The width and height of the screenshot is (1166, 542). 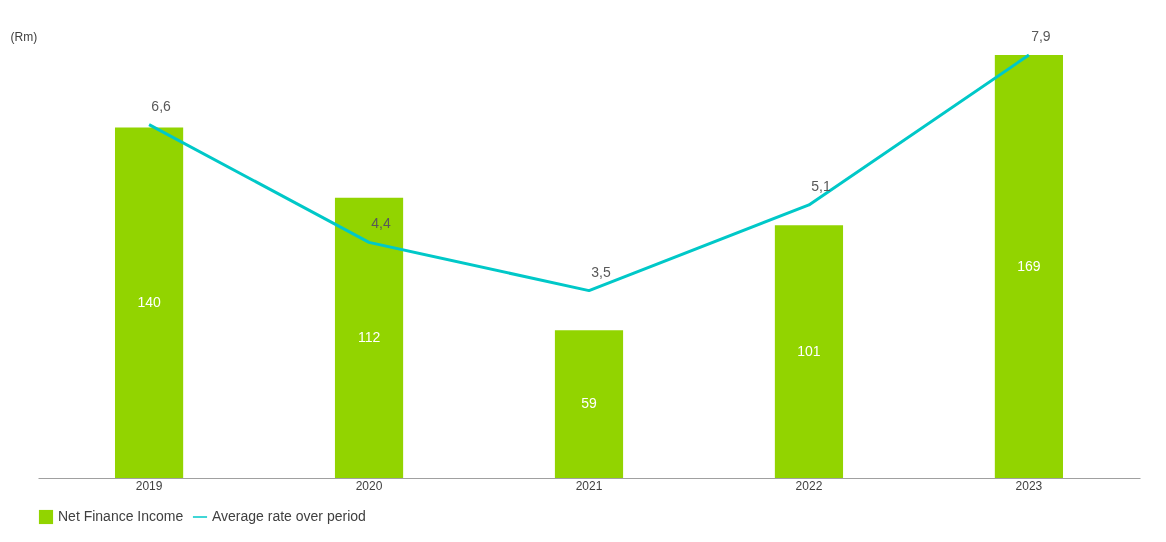 I want to click on y-axis-title: (Rm), so click(x=24, y=36).